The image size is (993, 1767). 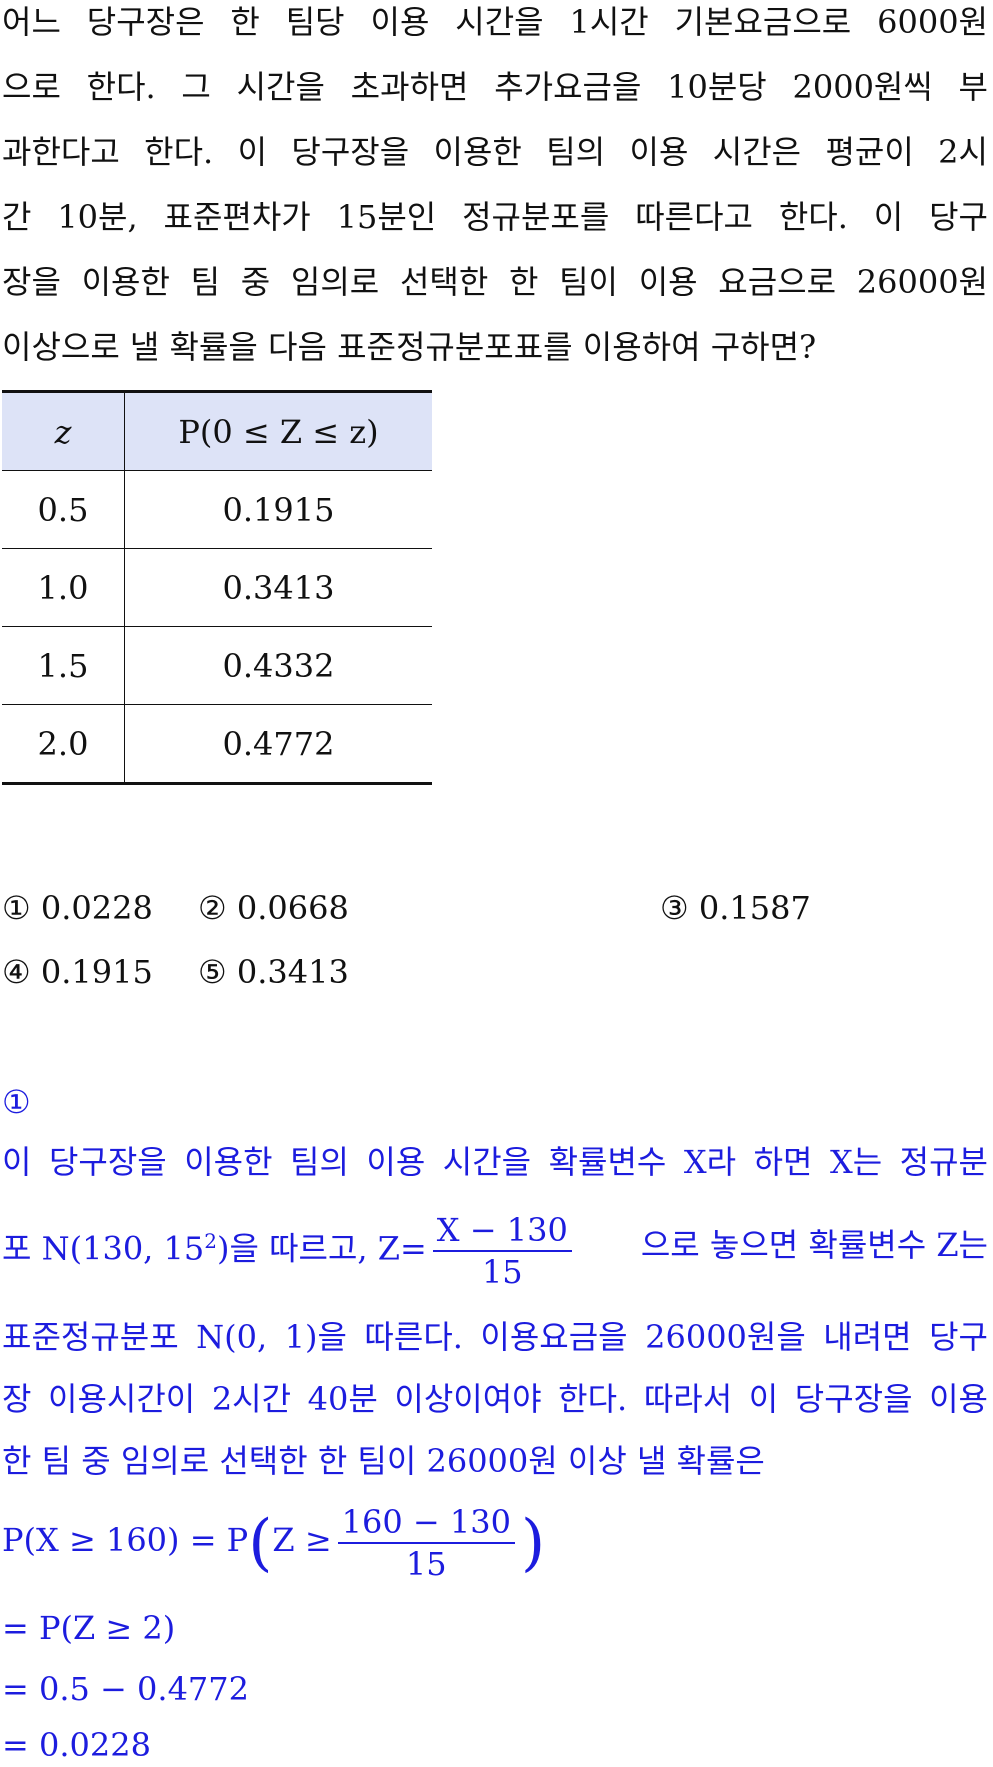 What do you see at coordinates (383, 1461) in the screenshot?
I see `solution-line: 한 팀 중 임의로 선택한 한 팀이 26000원 이상 낼 확률은` at bounding box center [383, 1461].